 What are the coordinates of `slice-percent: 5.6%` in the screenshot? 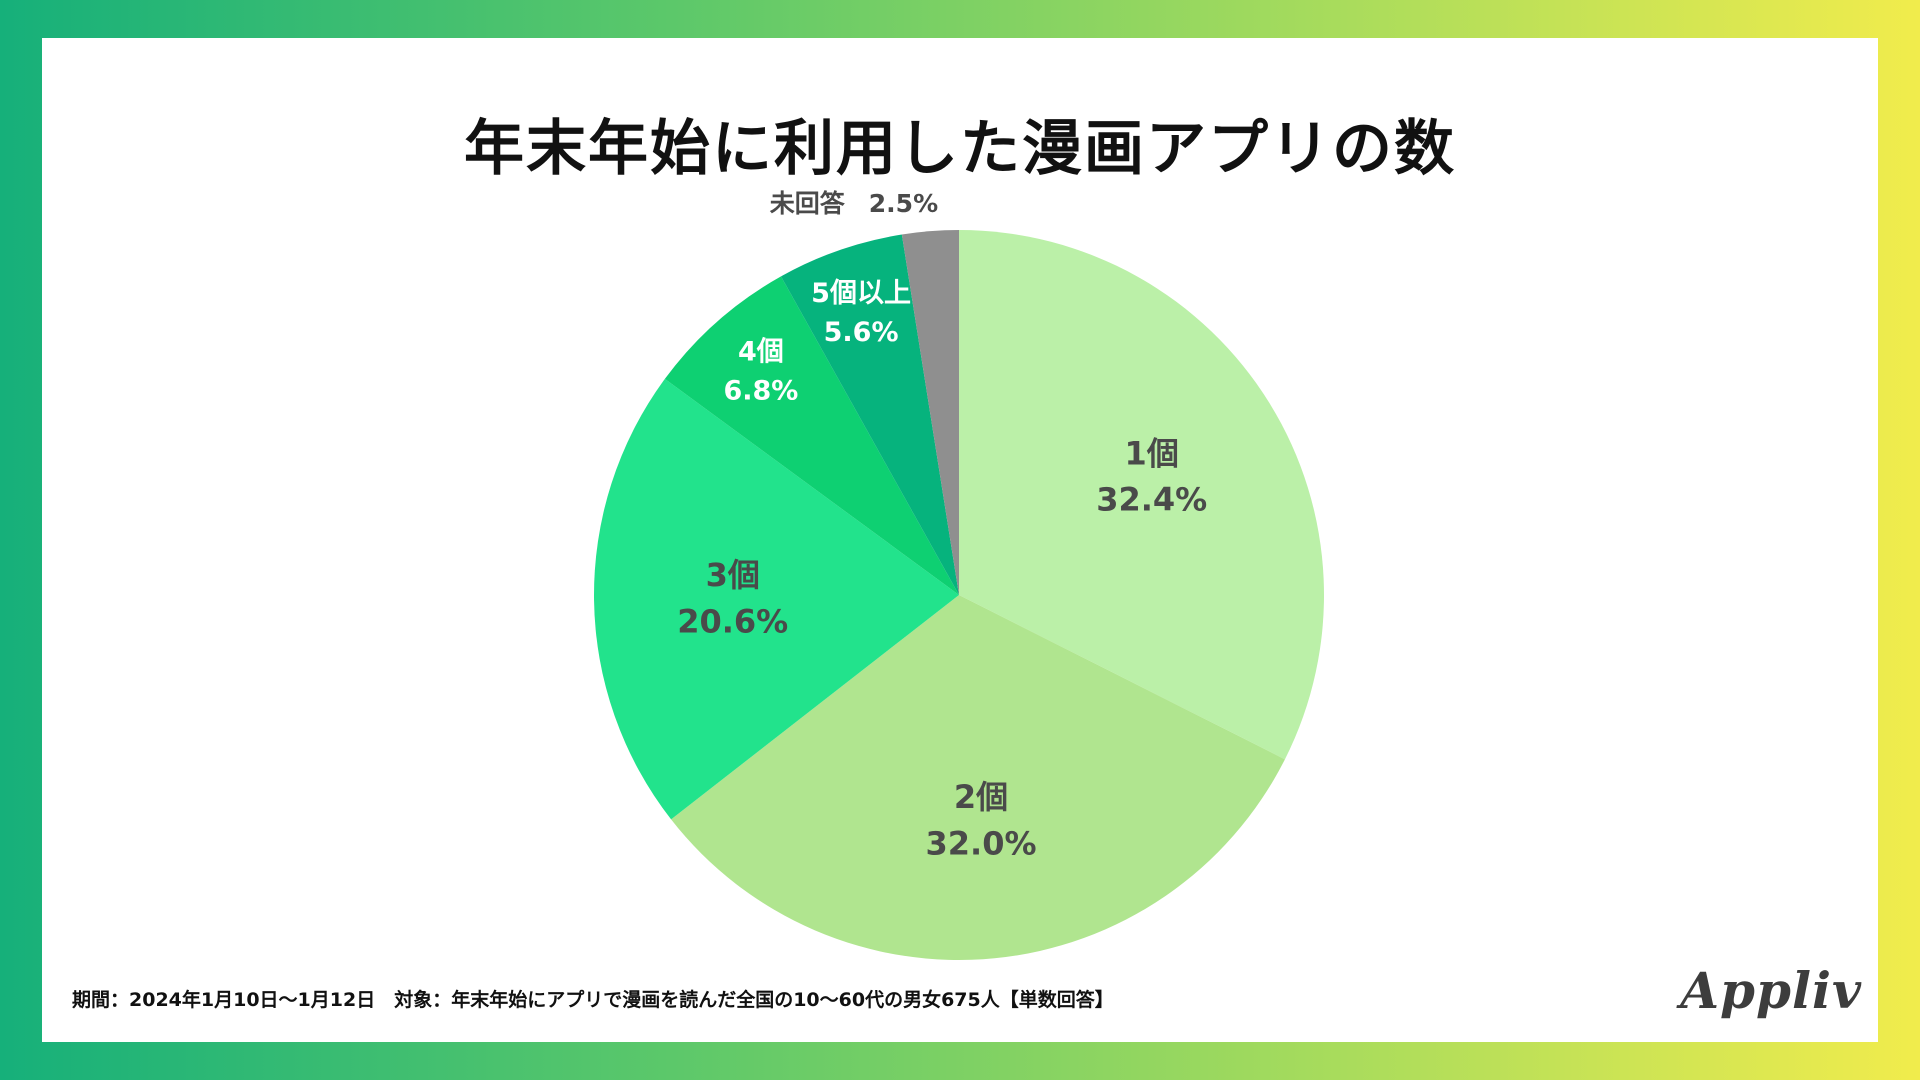 It's located at (861, 332).